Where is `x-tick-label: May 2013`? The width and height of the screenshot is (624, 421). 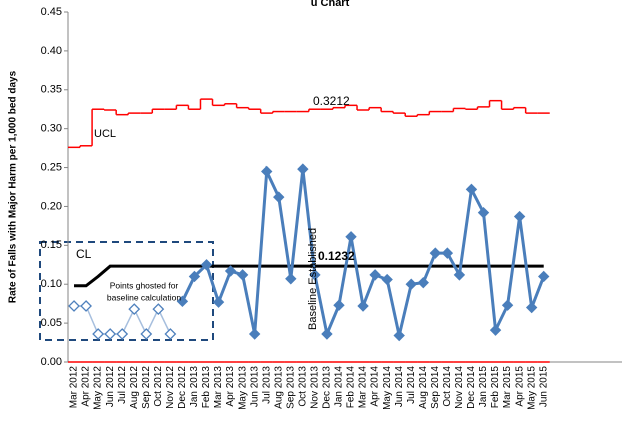 x-tick-label: May 2013 is located at coordinates (242, 388).